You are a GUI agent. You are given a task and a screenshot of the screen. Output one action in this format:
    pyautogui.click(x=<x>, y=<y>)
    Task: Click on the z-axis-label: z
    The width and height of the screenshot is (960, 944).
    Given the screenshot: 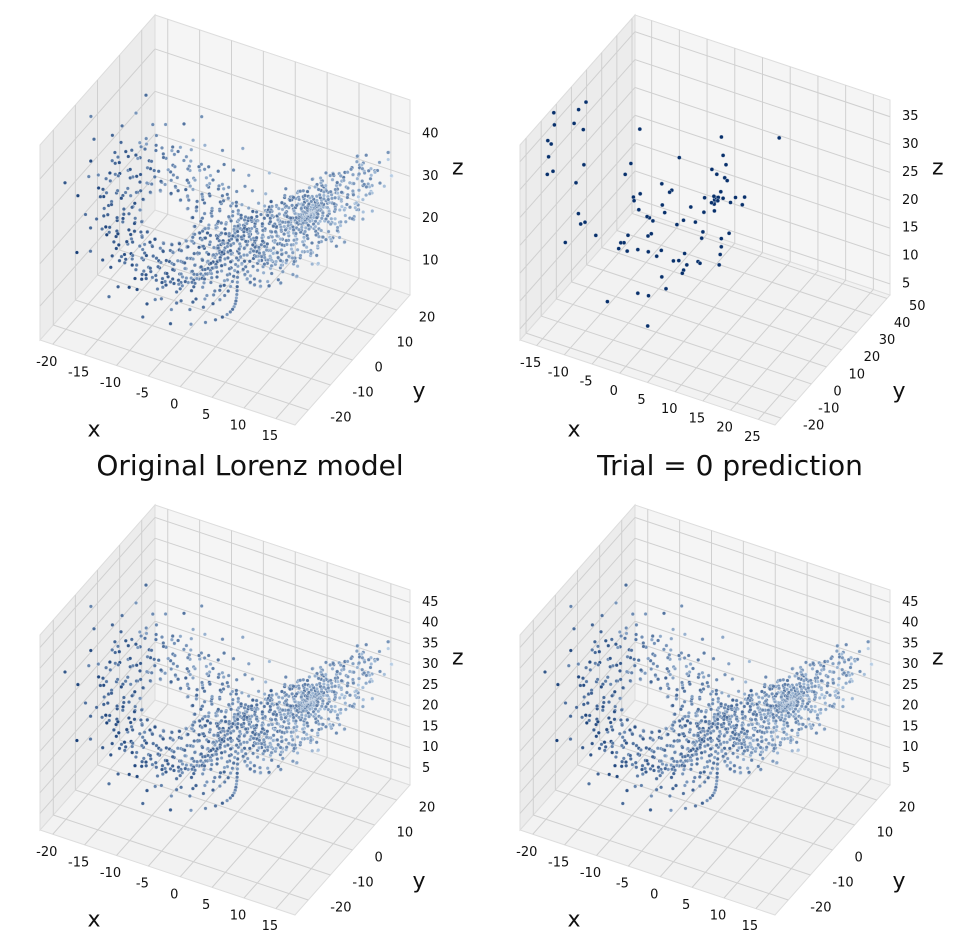 What is the action you would take?
    pyautogui.click(x=458, y=167)
    